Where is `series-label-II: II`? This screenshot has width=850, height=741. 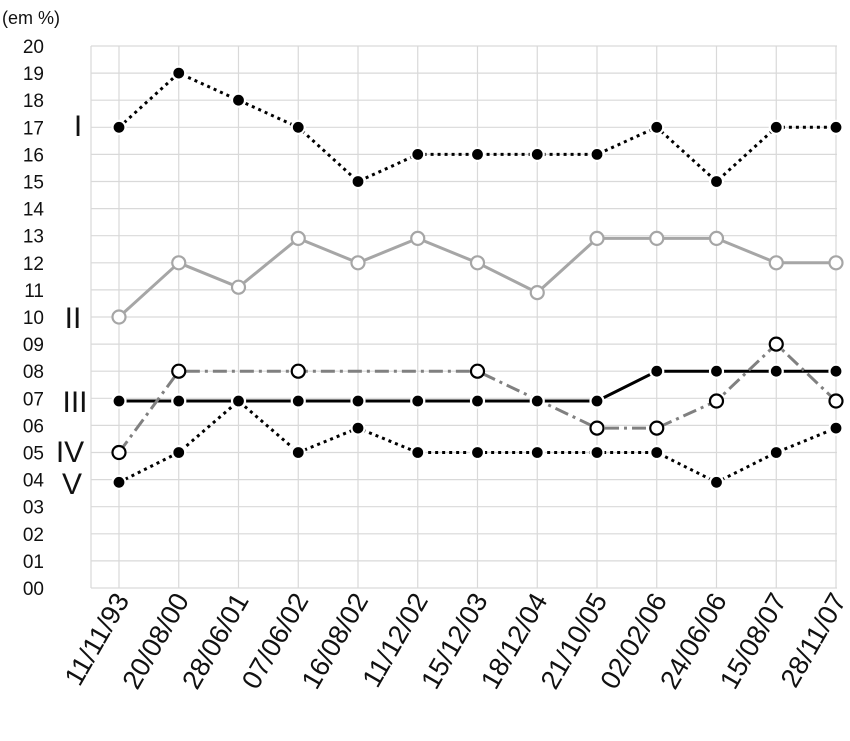 series-label-II: II is located at coordinates (73, 318).